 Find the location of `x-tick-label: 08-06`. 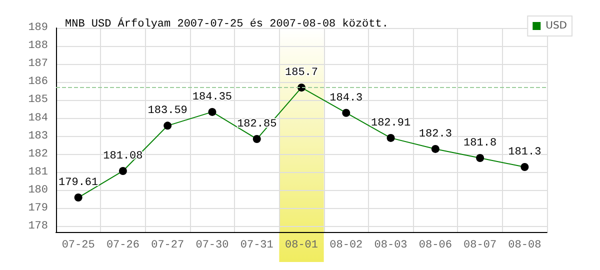

x-tick-label: 08-06 is located at coordinates (435, 246).